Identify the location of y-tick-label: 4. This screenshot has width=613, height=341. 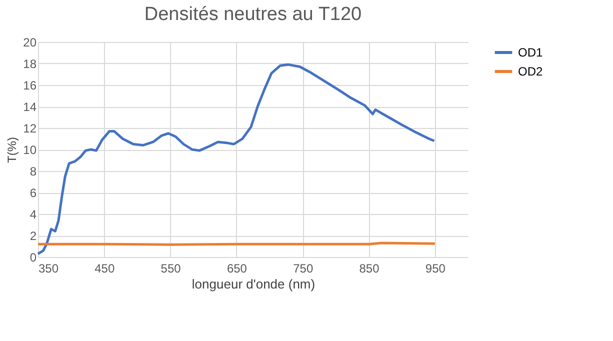
(33, 215).